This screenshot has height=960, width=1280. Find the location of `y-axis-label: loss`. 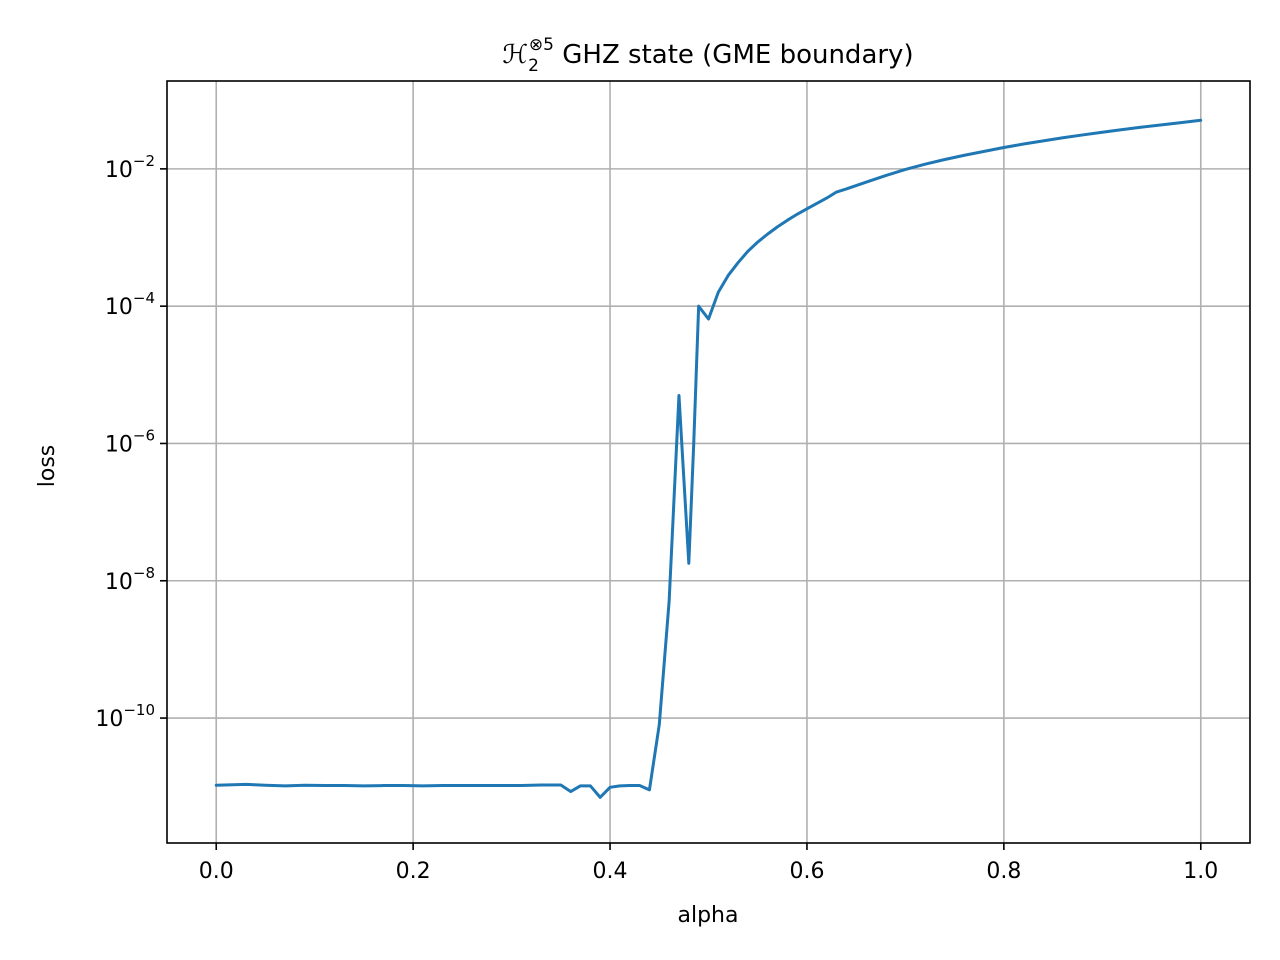

y-axis-label: loss is located at coordinates (47, 466).